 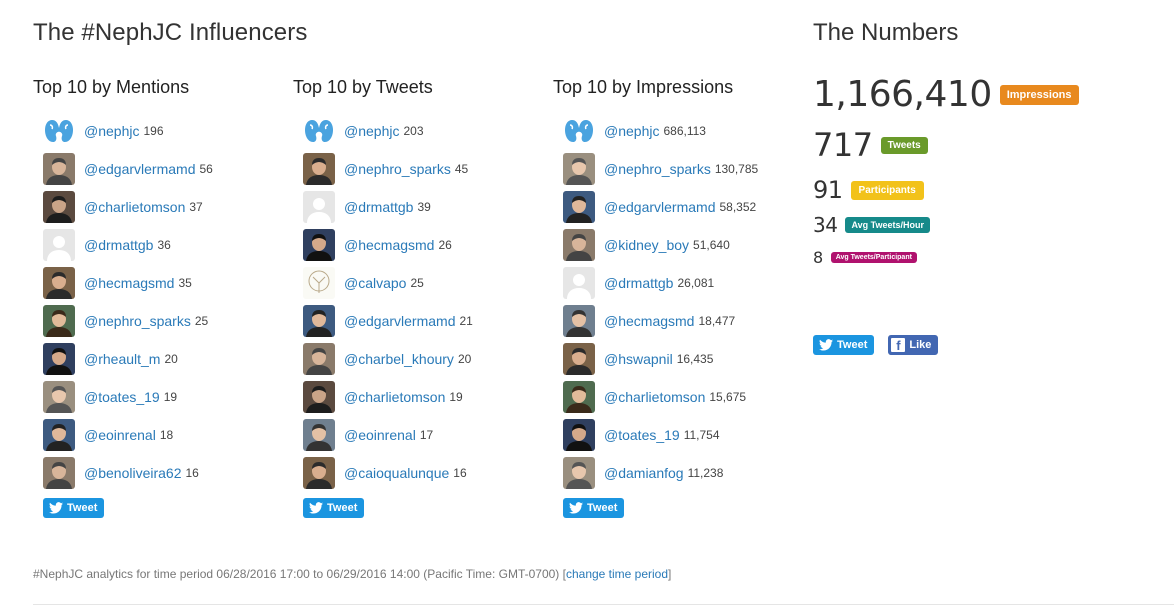 I want to click on page-title: The #NephJC Influencers, so click(x=170, y=32).